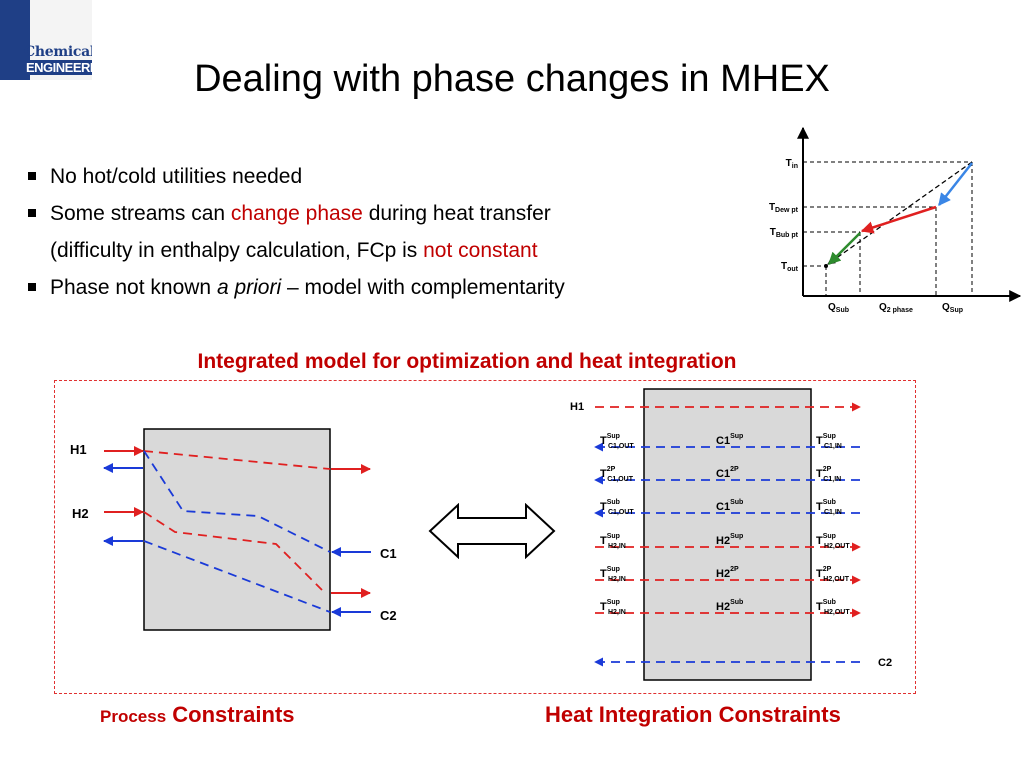  I want to click on bullet-text: Phase not known, so click(133, 287).